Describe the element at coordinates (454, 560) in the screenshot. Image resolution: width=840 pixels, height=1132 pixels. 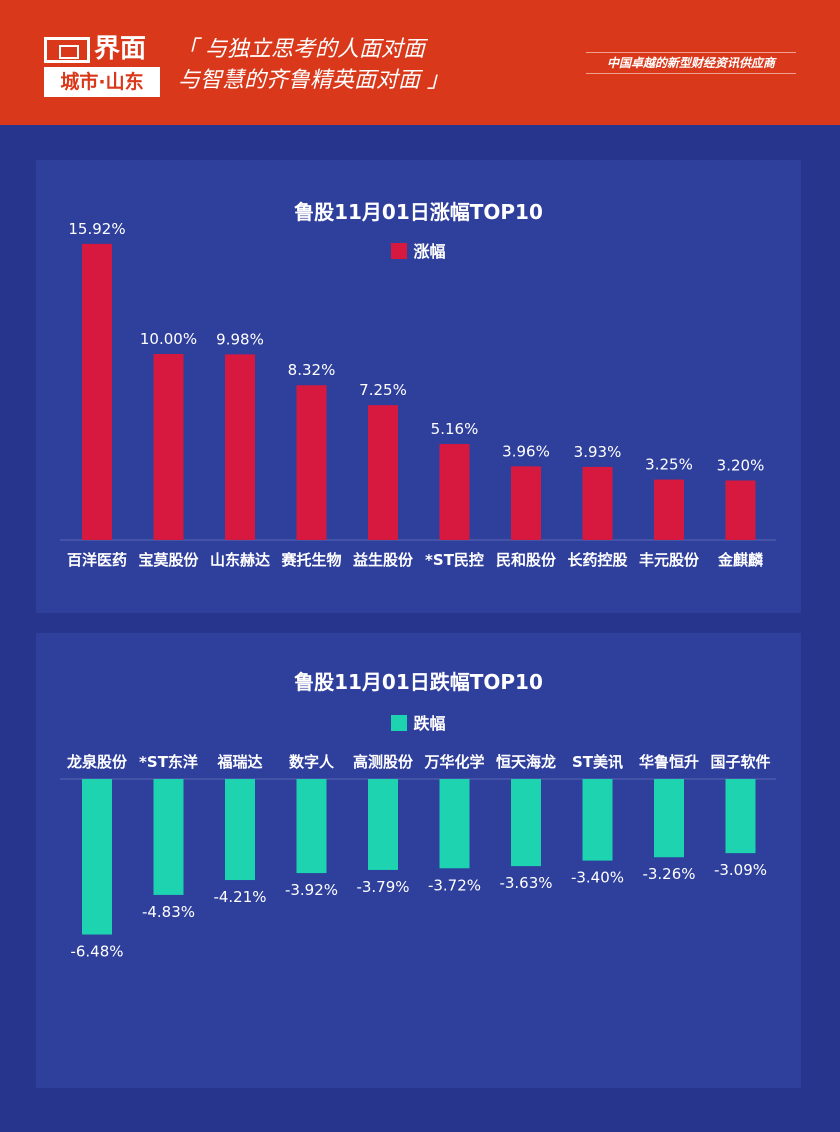
I see `category-label: *ST民控` at that location.